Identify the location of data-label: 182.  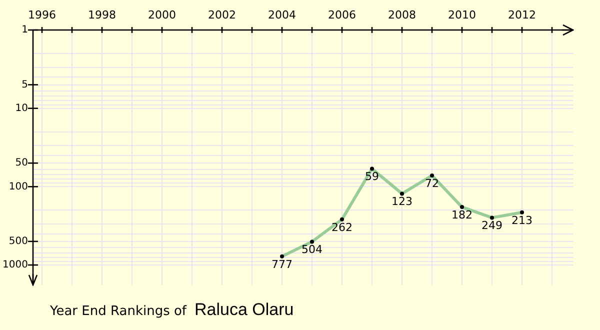
(462, 215).